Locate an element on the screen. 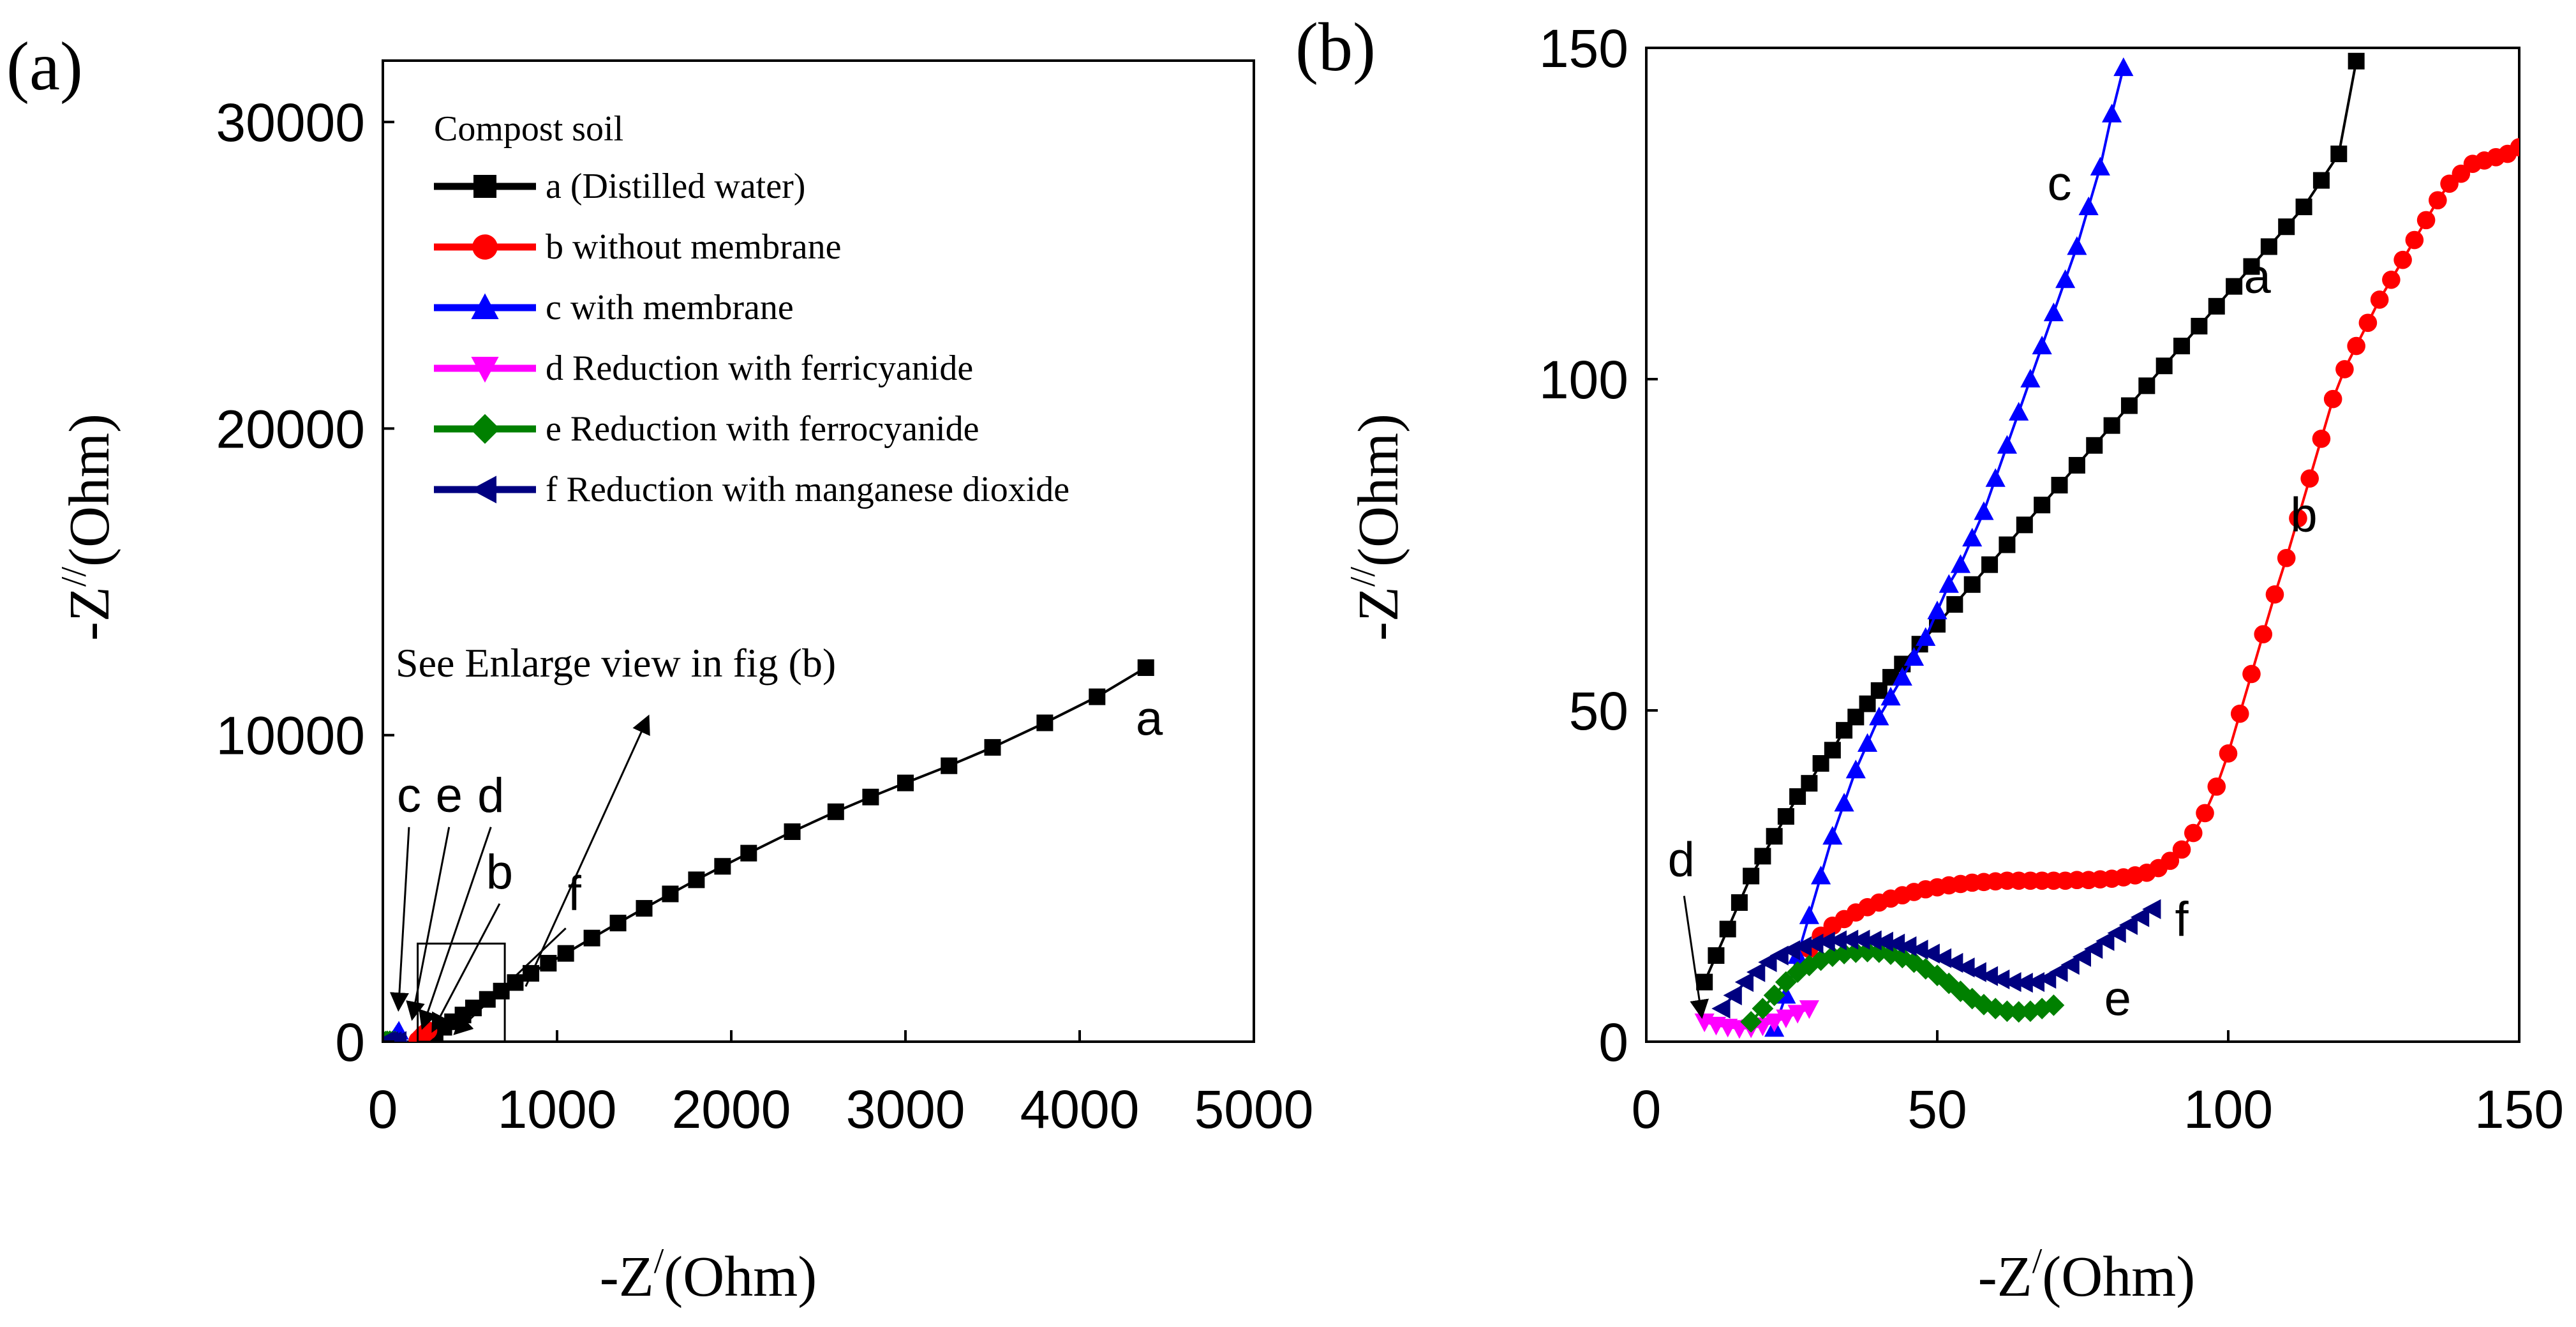 This screenshot has height=1327, width=2576. legend-label: e Reduction with ferrocyanide is located at coordinates (762, 429).